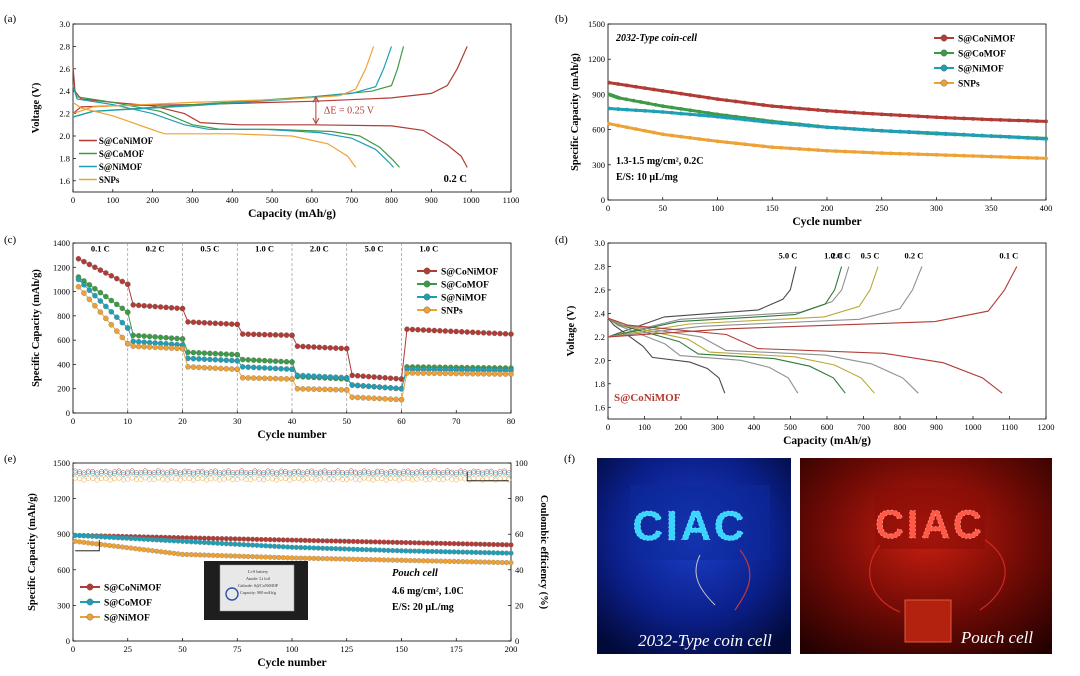 The image size is (1080, 676). What do you see at coordinates (717, 208) in the screenshot?
I see `x-tick-label: 100` at bounding box center [717, 208].